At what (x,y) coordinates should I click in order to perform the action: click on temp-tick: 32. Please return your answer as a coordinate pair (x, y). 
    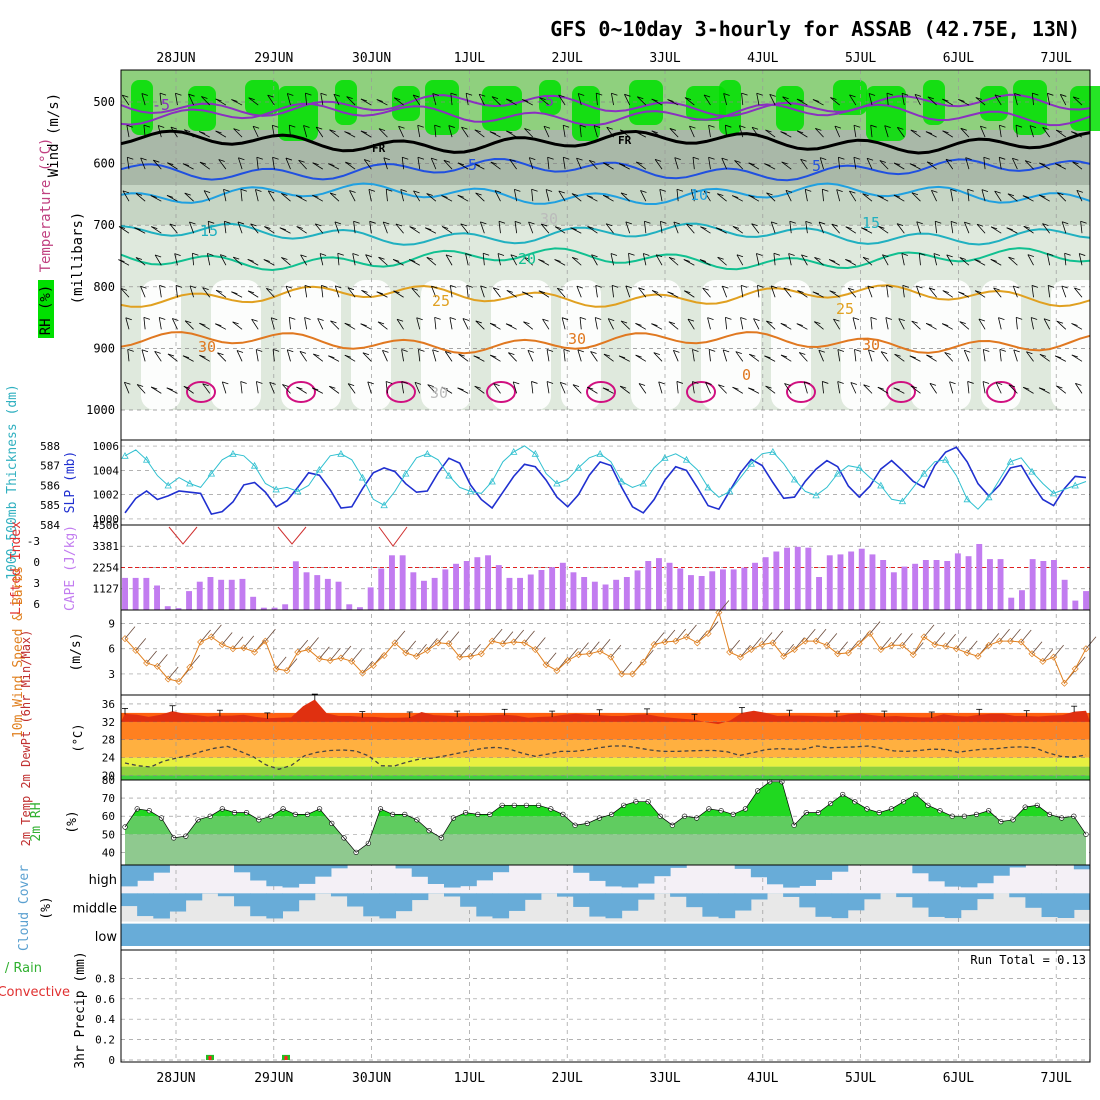
    Looking at the image, I should click on (108, 722).